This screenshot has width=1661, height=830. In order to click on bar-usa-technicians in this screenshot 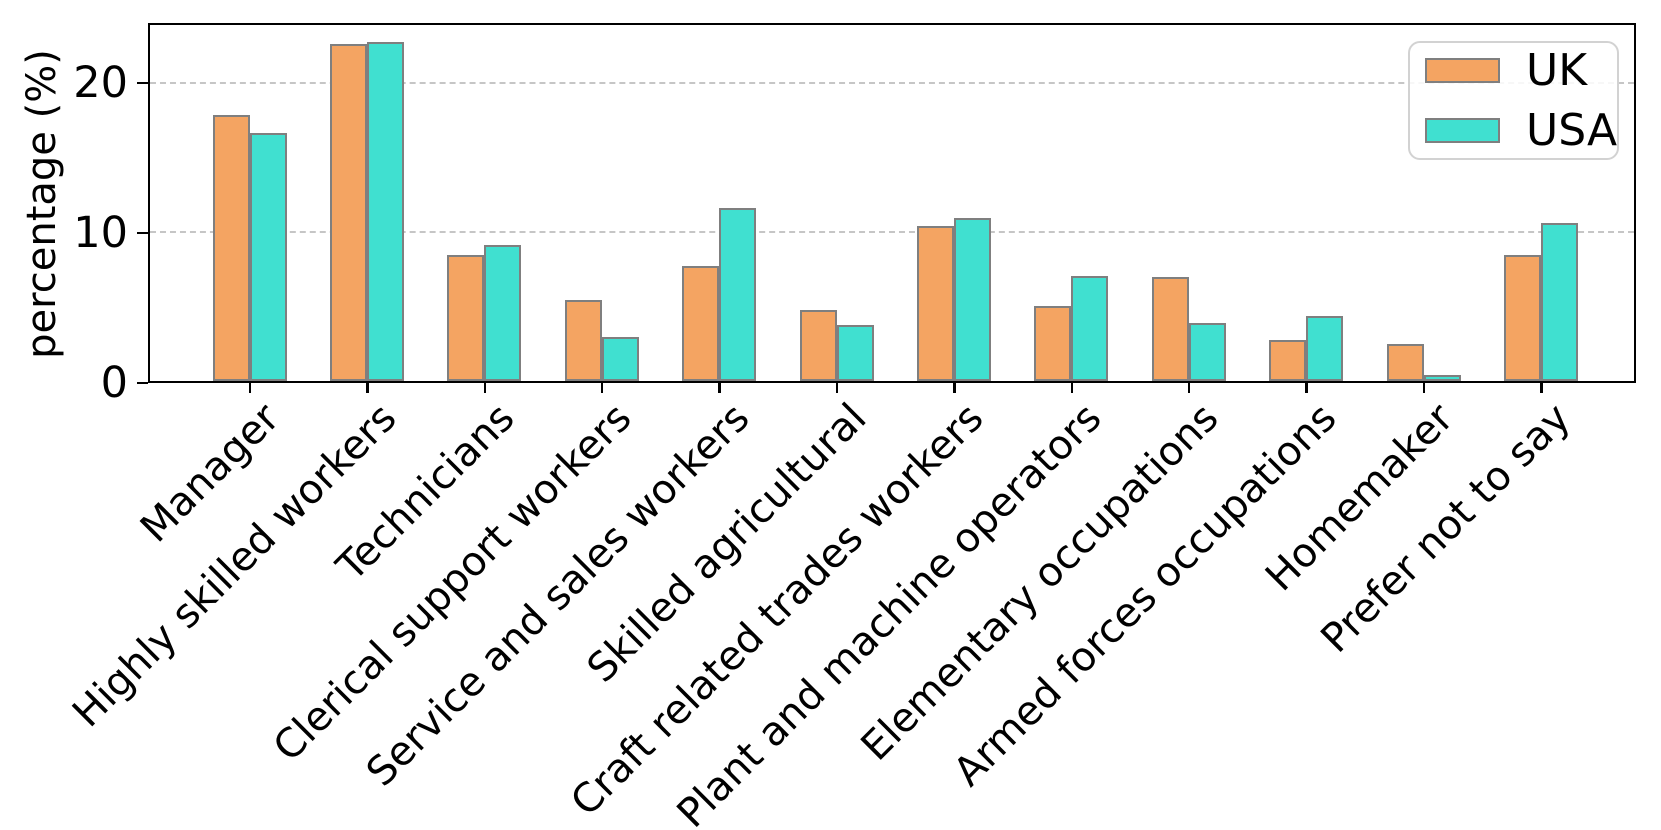, I will do `click(503, 312)`.